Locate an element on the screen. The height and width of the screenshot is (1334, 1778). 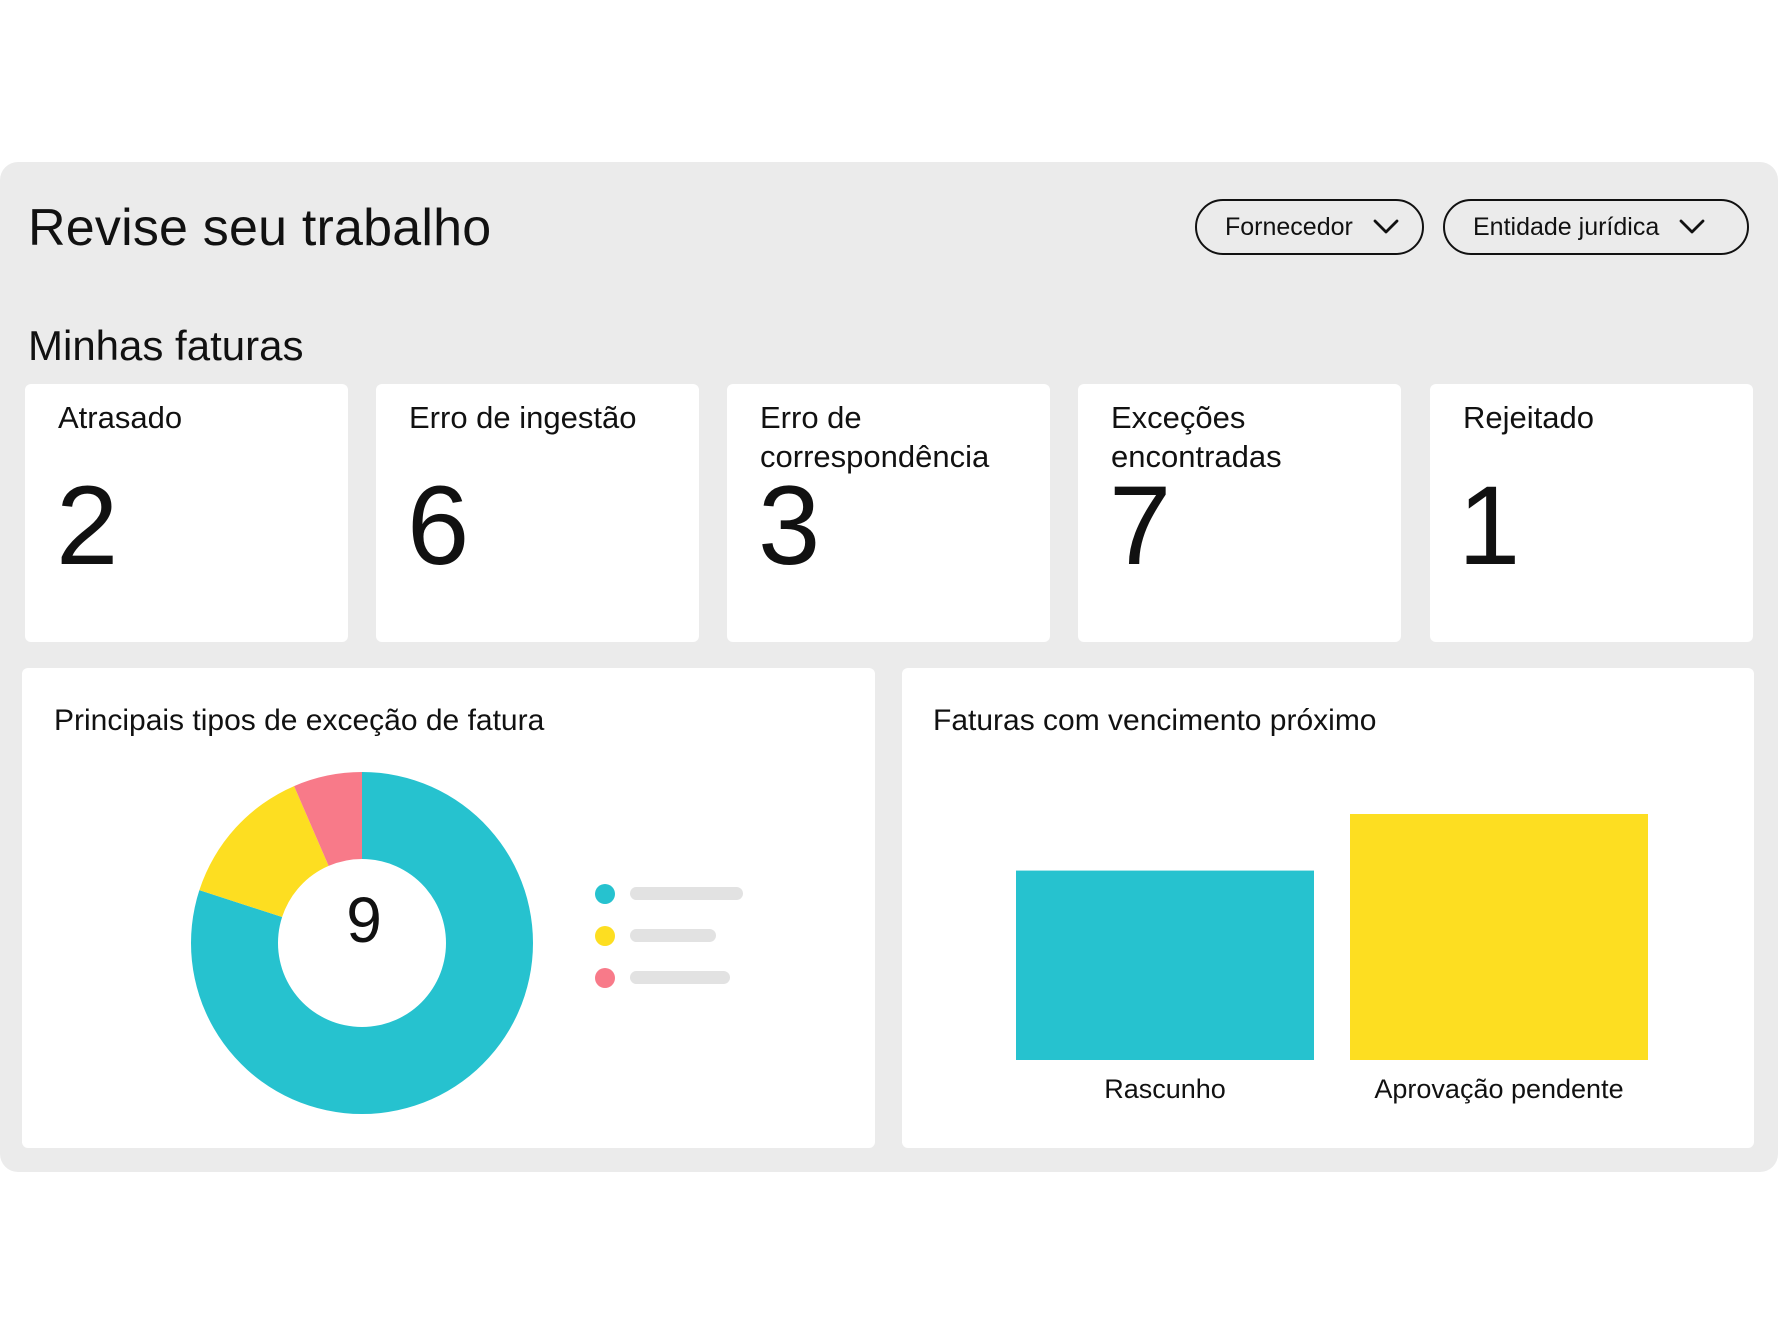
page-title: Revise seu trabalho is located at coordinates (260, 228).